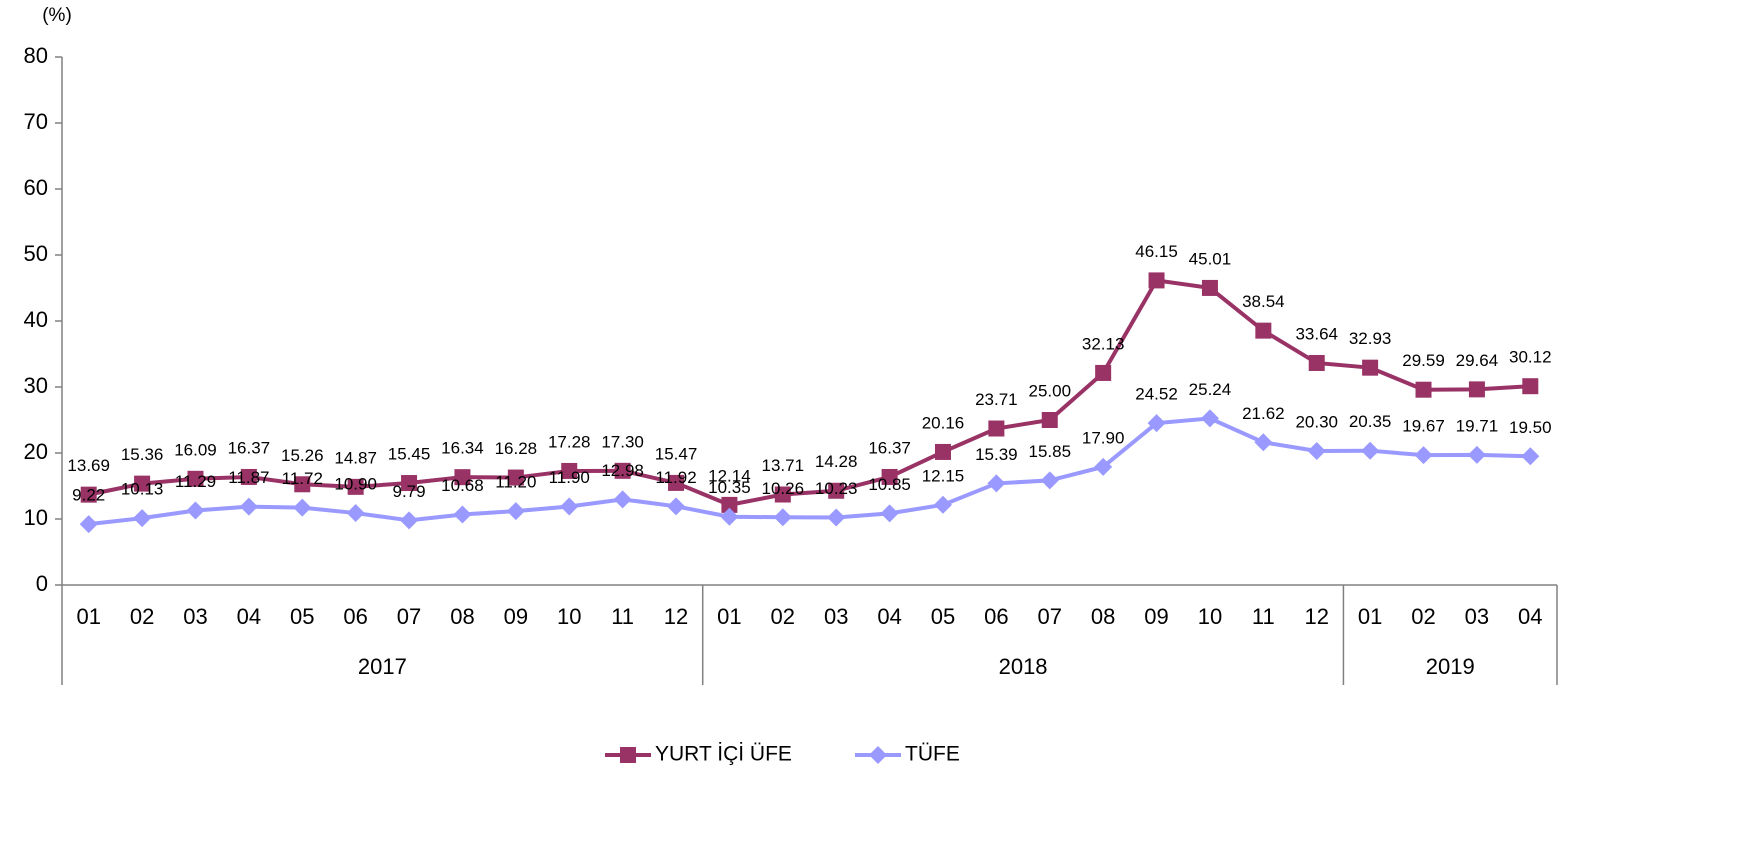 This screenshot has width=1763, height=868. I want to click on data-label: 13.69, so click(88, 465).